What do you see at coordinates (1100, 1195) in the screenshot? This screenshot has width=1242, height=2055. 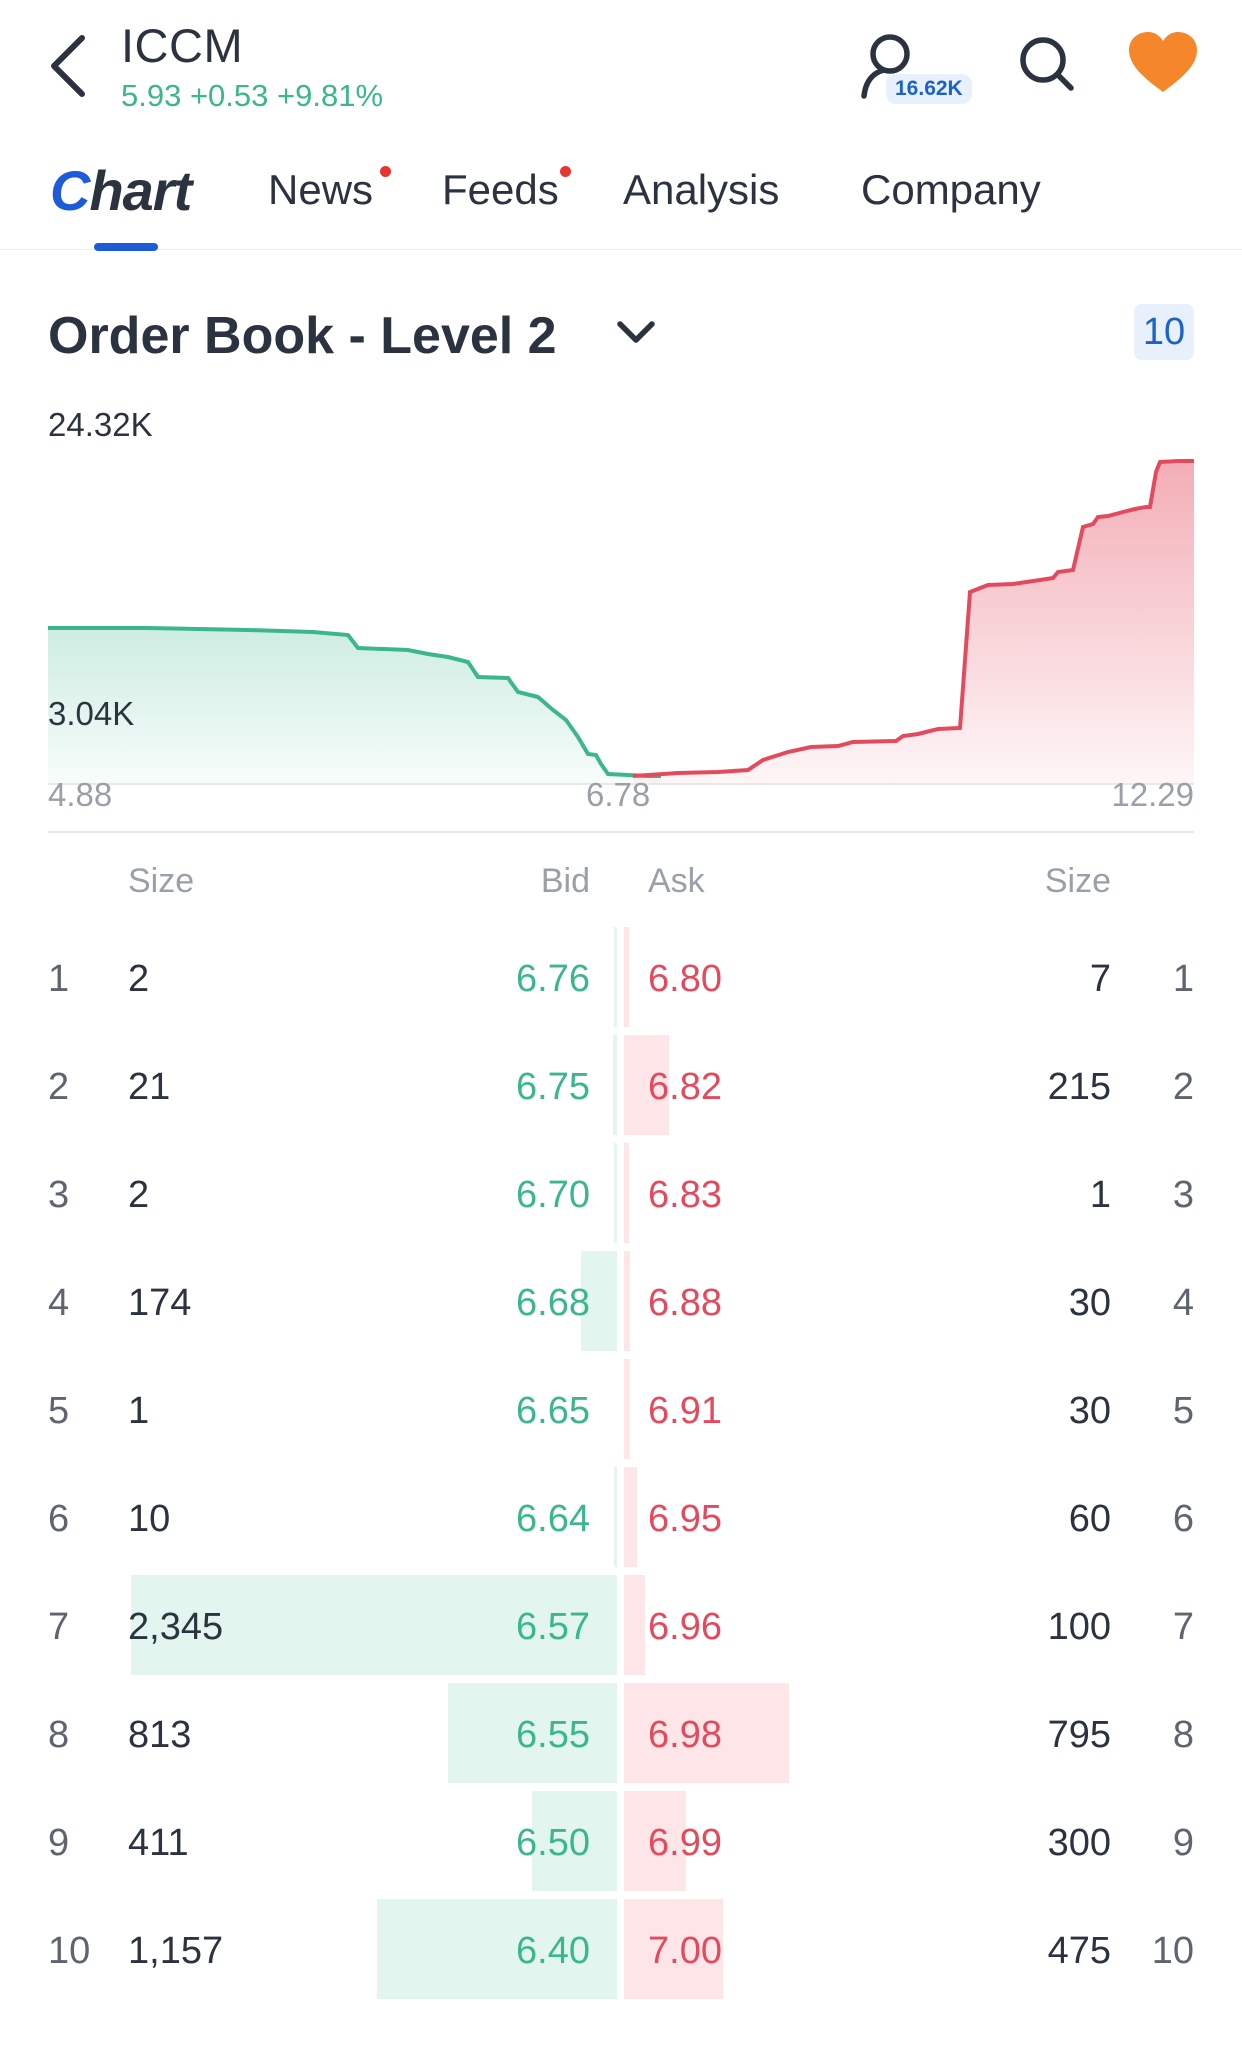 I see `ask-size: 1` at bounding box center [1100, 1195].